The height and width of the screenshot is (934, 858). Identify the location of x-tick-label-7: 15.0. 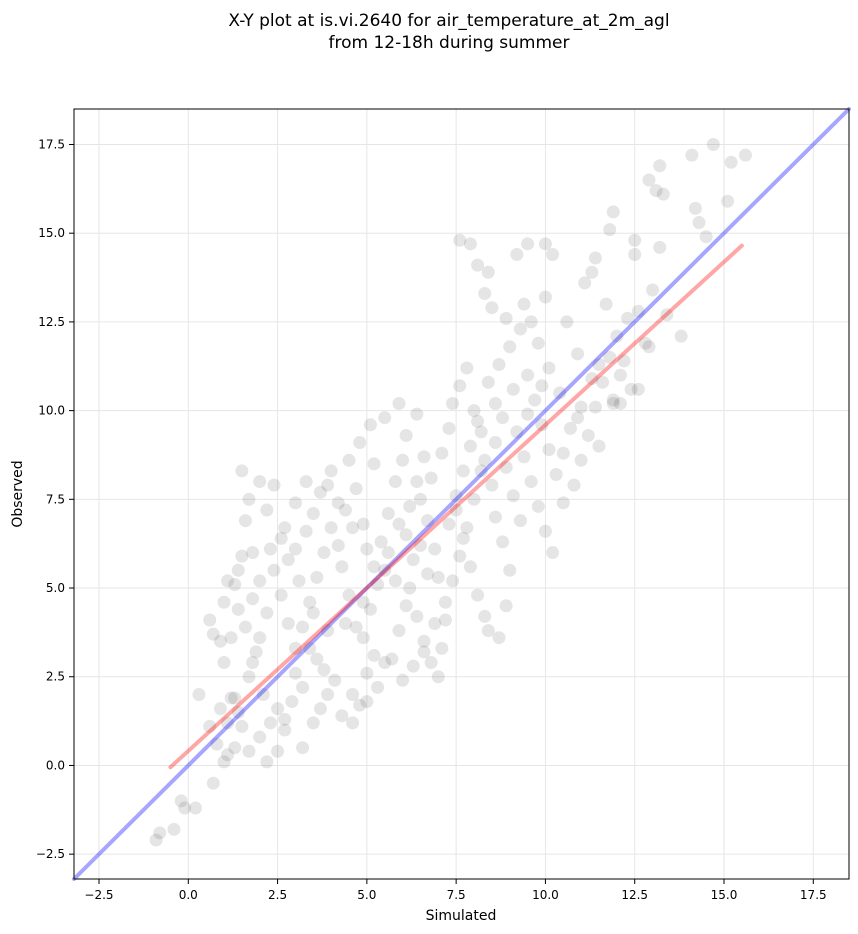
(724, 895).